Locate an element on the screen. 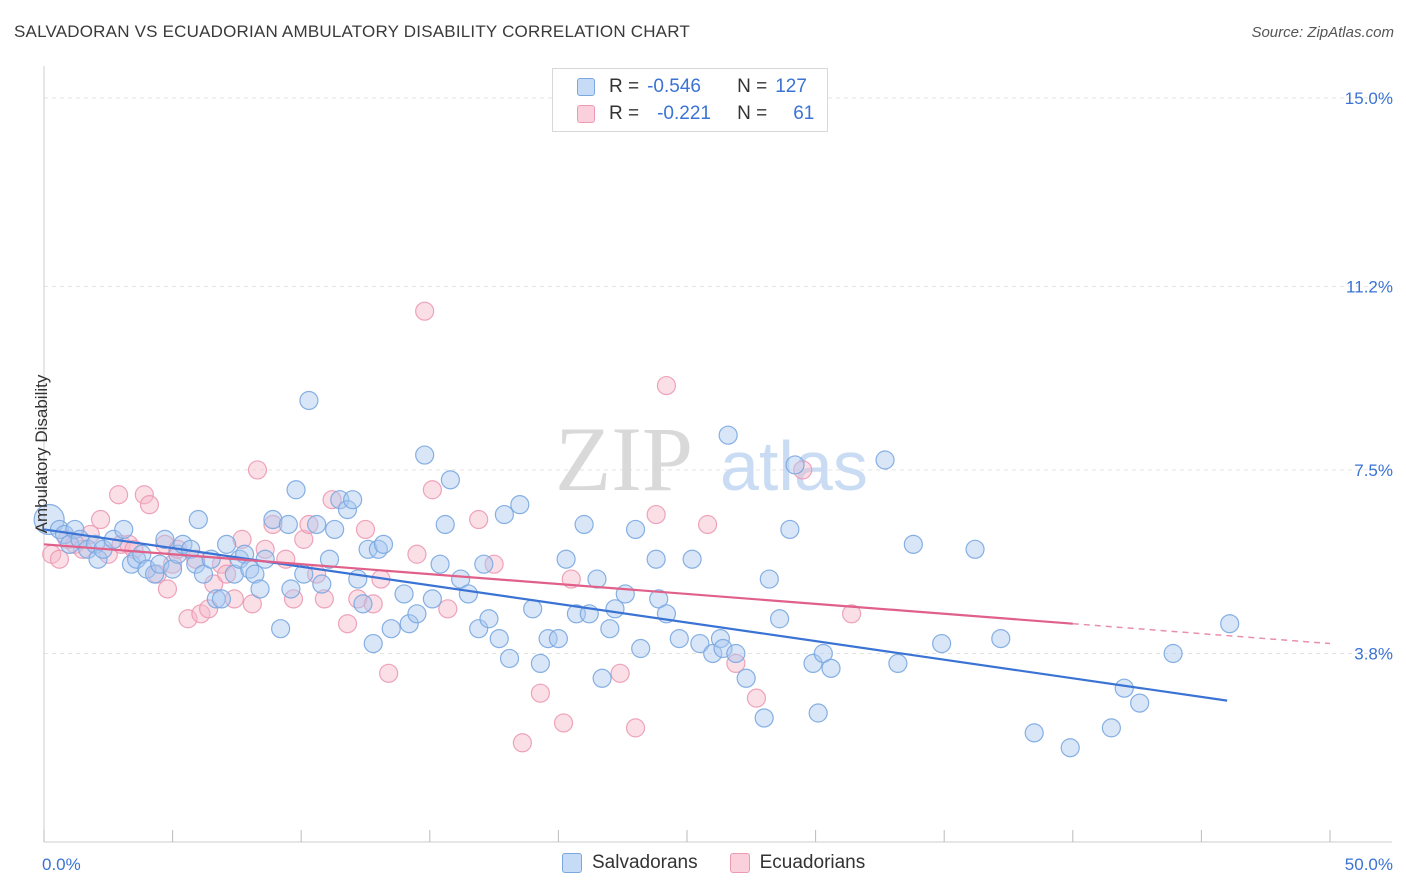 The image size is (1406, 892). legend-row-ecuadorians: R = -0.221 N = 61 is located at coordinates (695, 114).